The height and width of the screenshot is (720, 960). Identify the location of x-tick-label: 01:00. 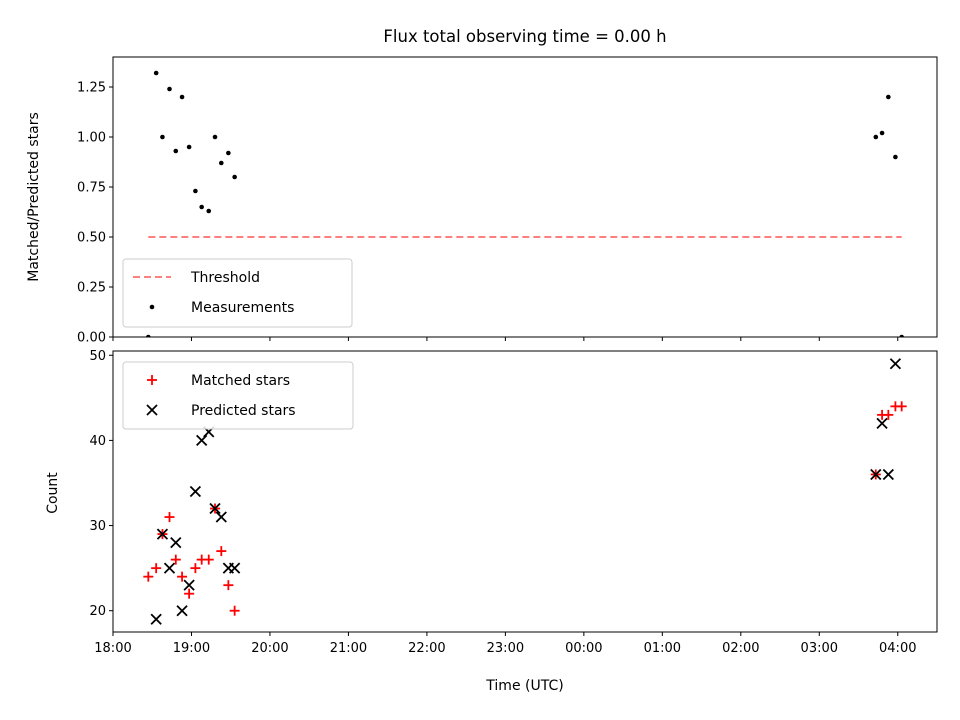
(662, 648).